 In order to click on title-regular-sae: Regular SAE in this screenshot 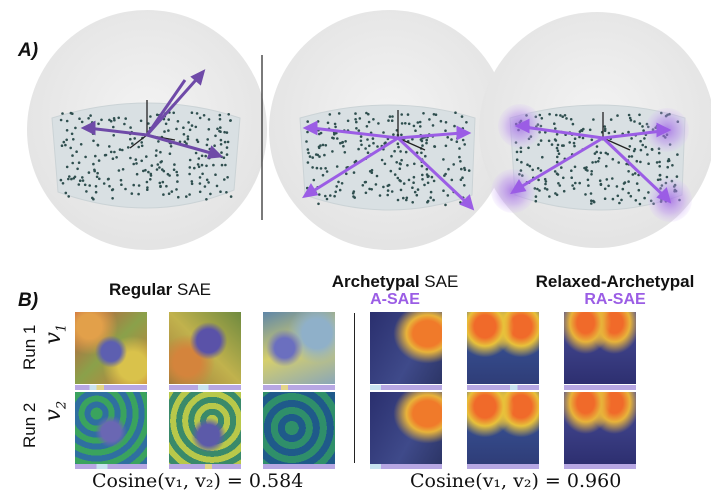, I will do `click(160, 289)`.